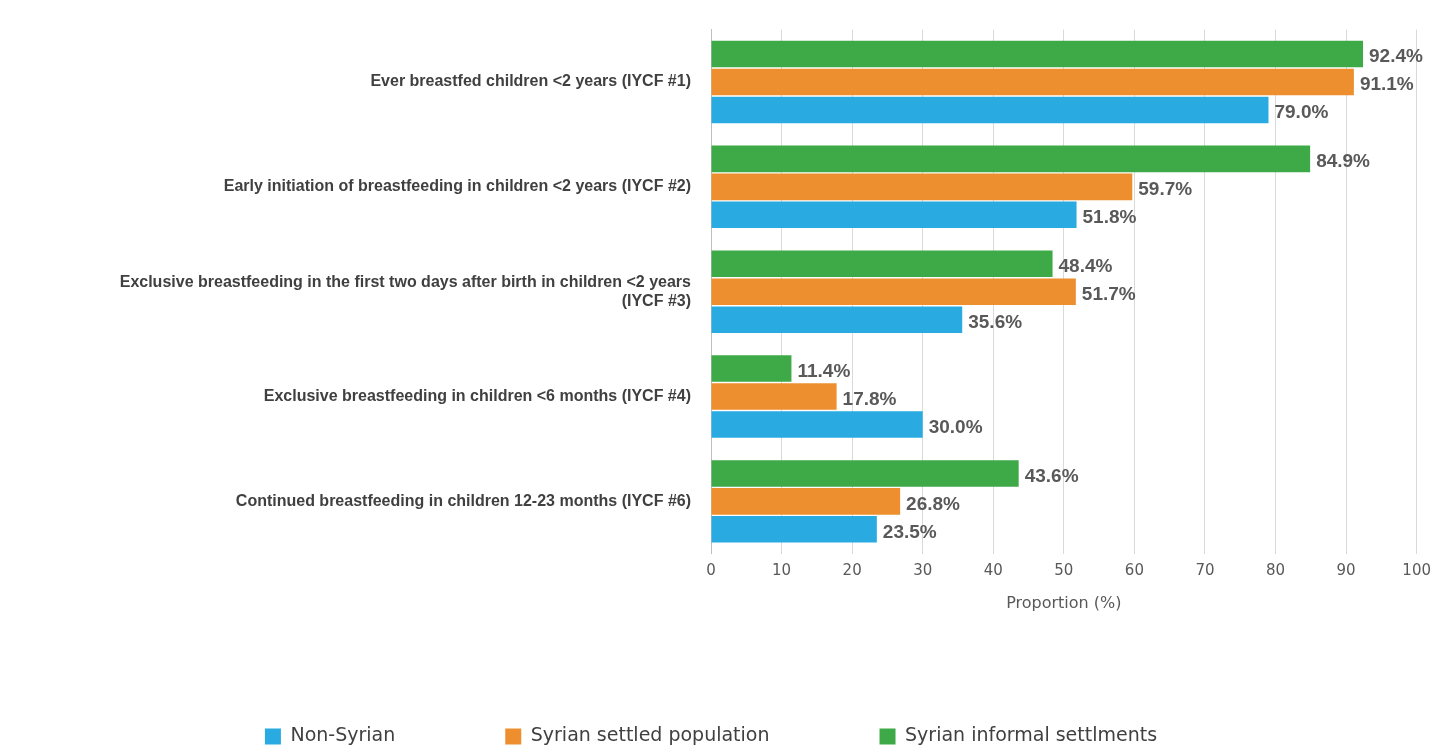 This screenshot has height=756, width=1439. I want to click on x-tick-label: 40, so click(993, 569).